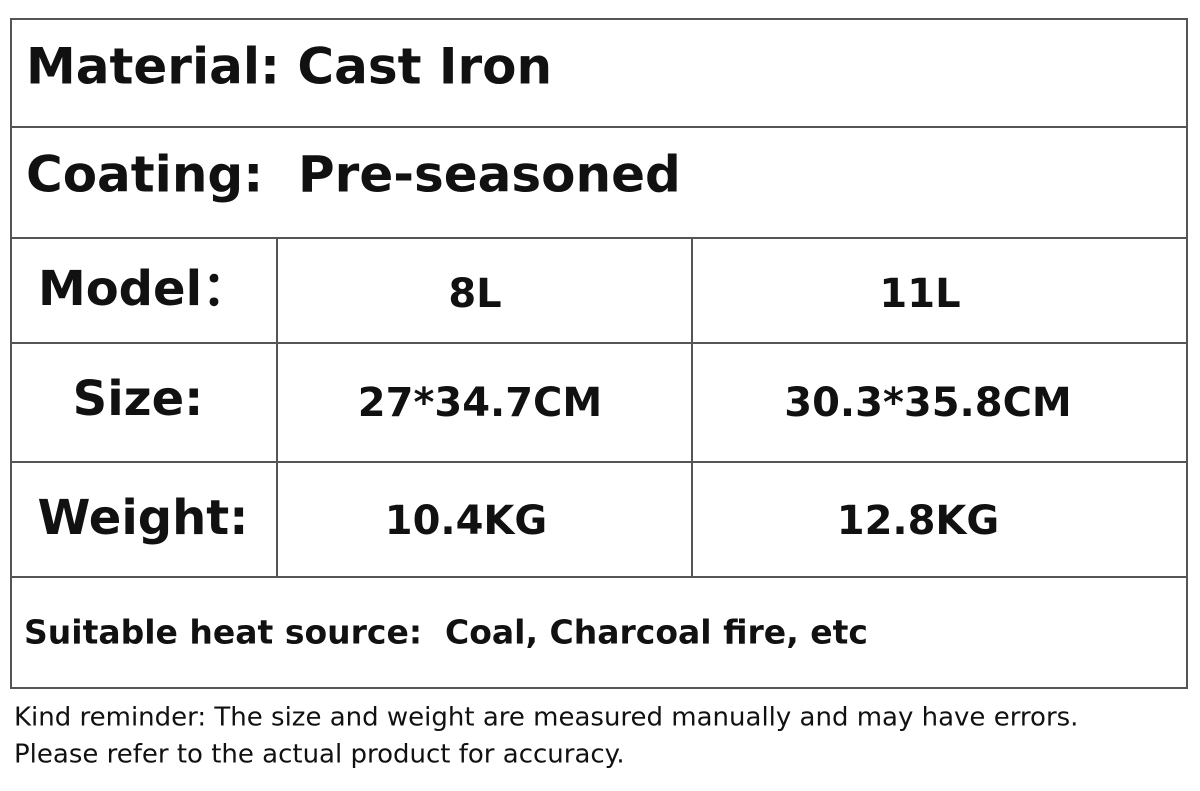 The height and width of the screenshot is (791, 1200). I want to click on cell: 30.3*35.8CM, so click(927, 403).